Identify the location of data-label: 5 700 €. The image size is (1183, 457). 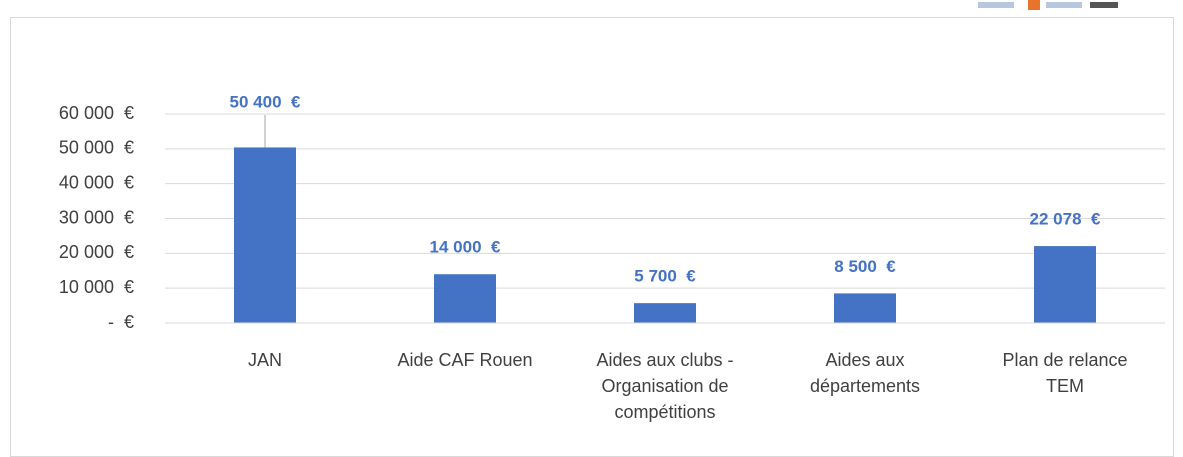
(665, 276).